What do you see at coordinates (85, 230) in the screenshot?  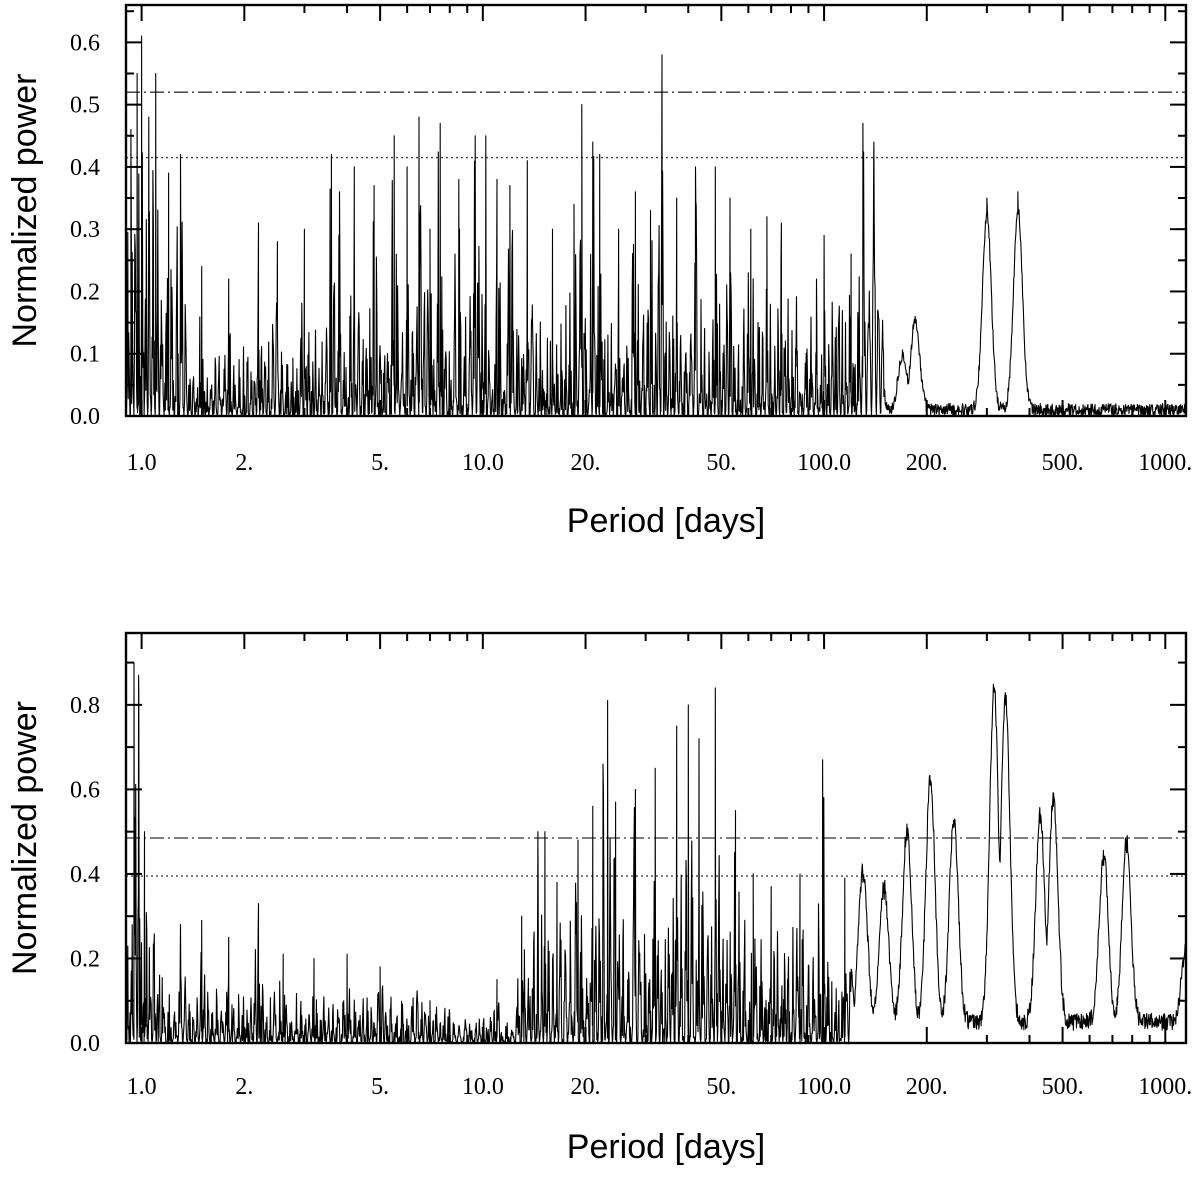 I see `y-tick-label: 0.3` at bounding box center [85, 230].